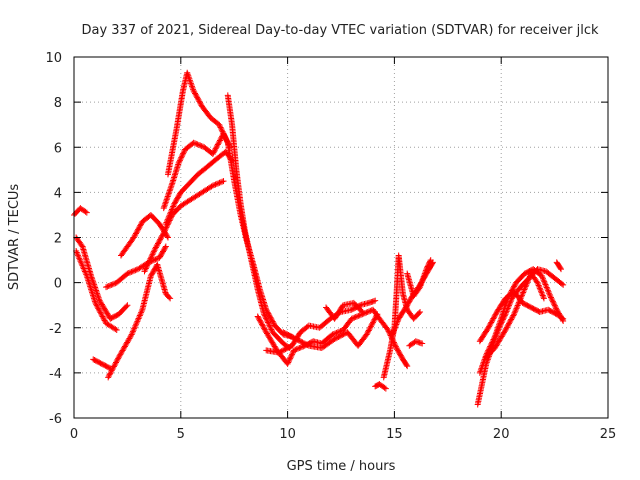 This screenshot has width=640, height=480. Describe the element at coordinates (80, 211) in the screenshot. I see `series-arc-a` at that location.